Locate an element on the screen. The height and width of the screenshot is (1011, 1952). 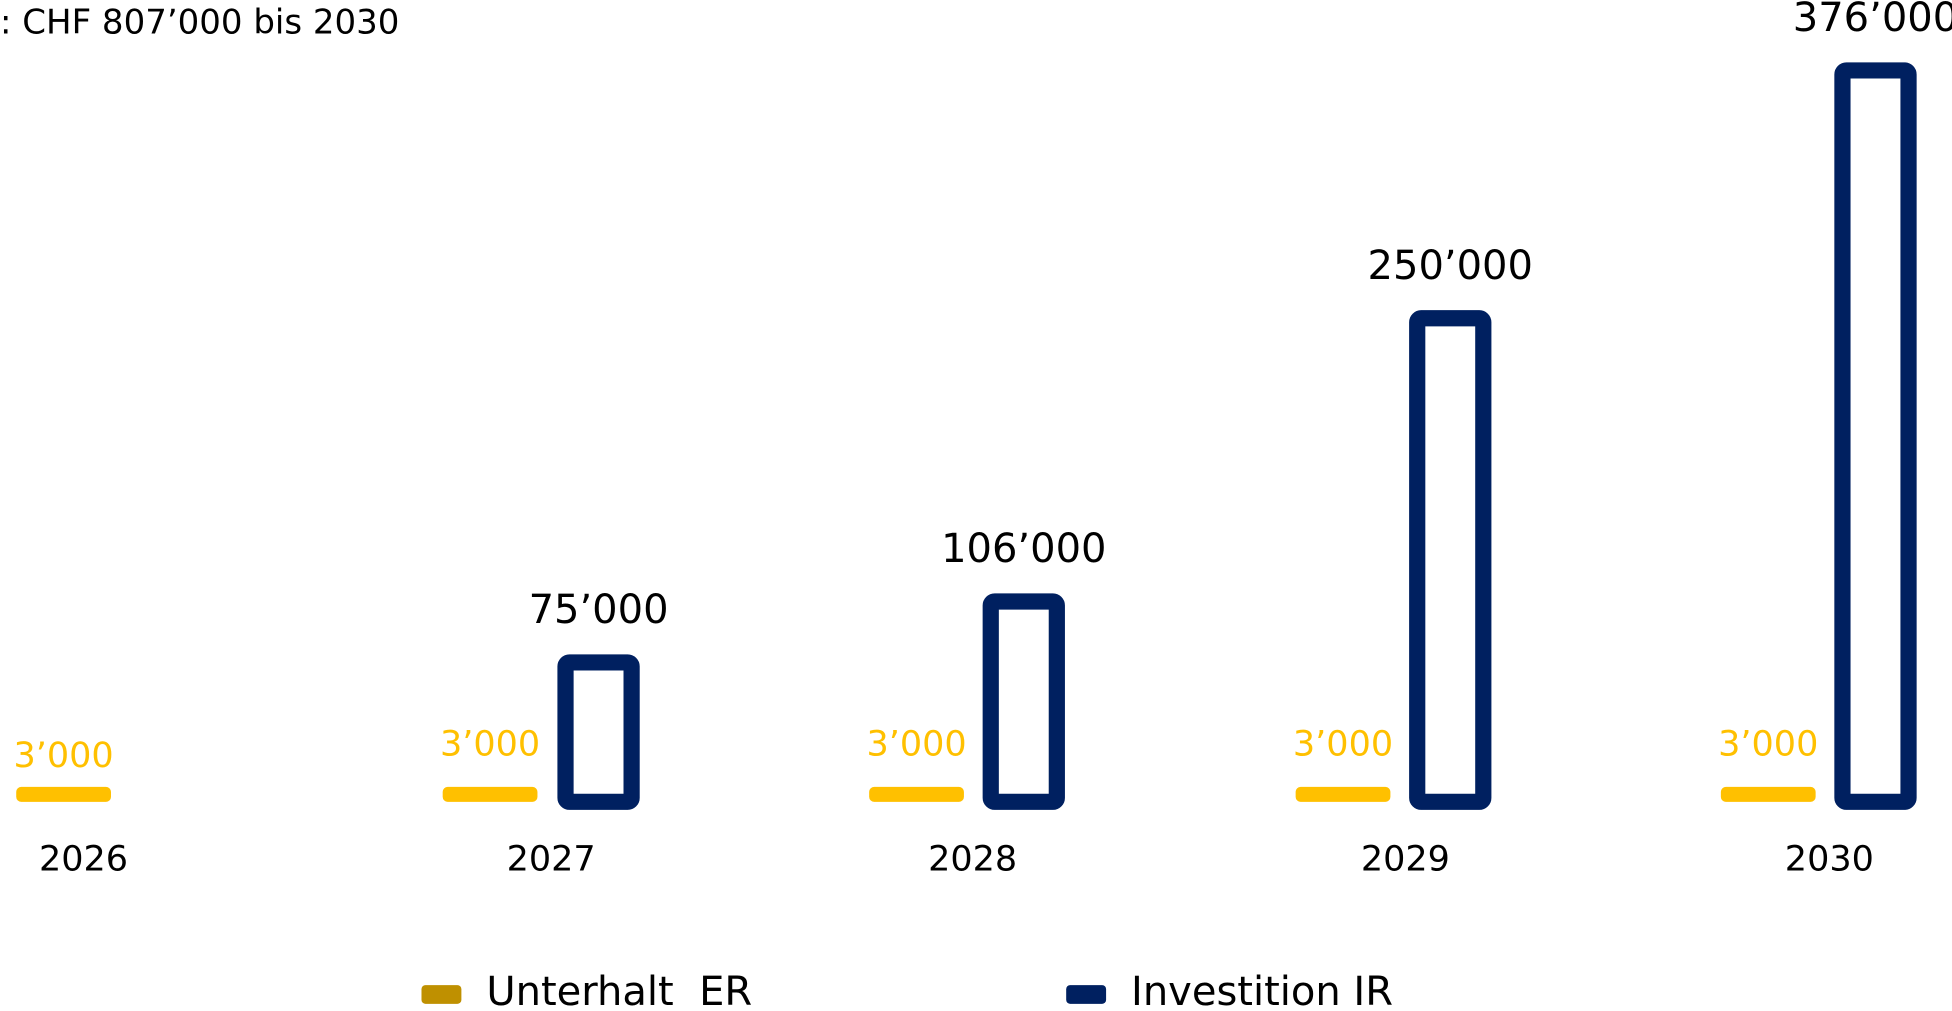
x-tick-label: 2028 is located at coordinates (972, 859).